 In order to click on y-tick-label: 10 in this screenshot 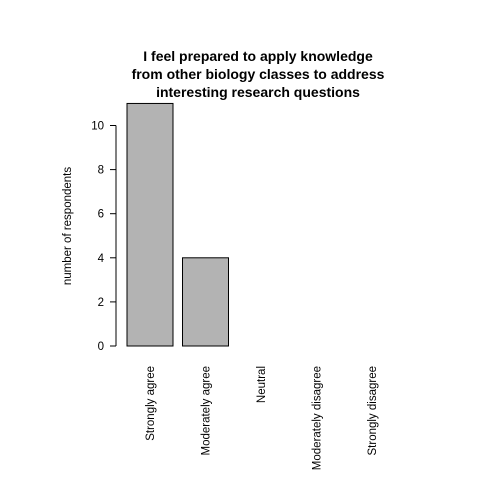, I will do `click(97, 127)`.